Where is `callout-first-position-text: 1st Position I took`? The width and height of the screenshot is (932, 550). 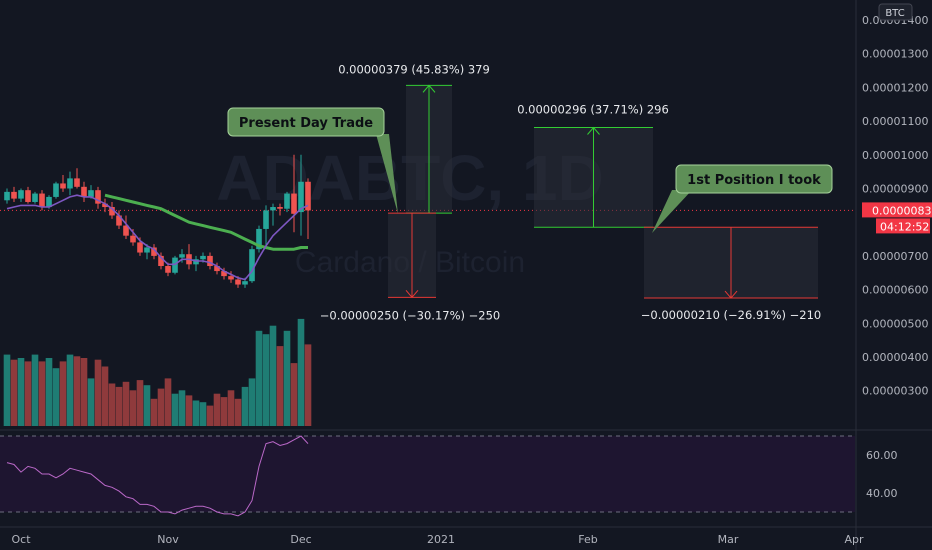 callout-first-position-text: 1st Position I took is located at coordinates (754, 180).